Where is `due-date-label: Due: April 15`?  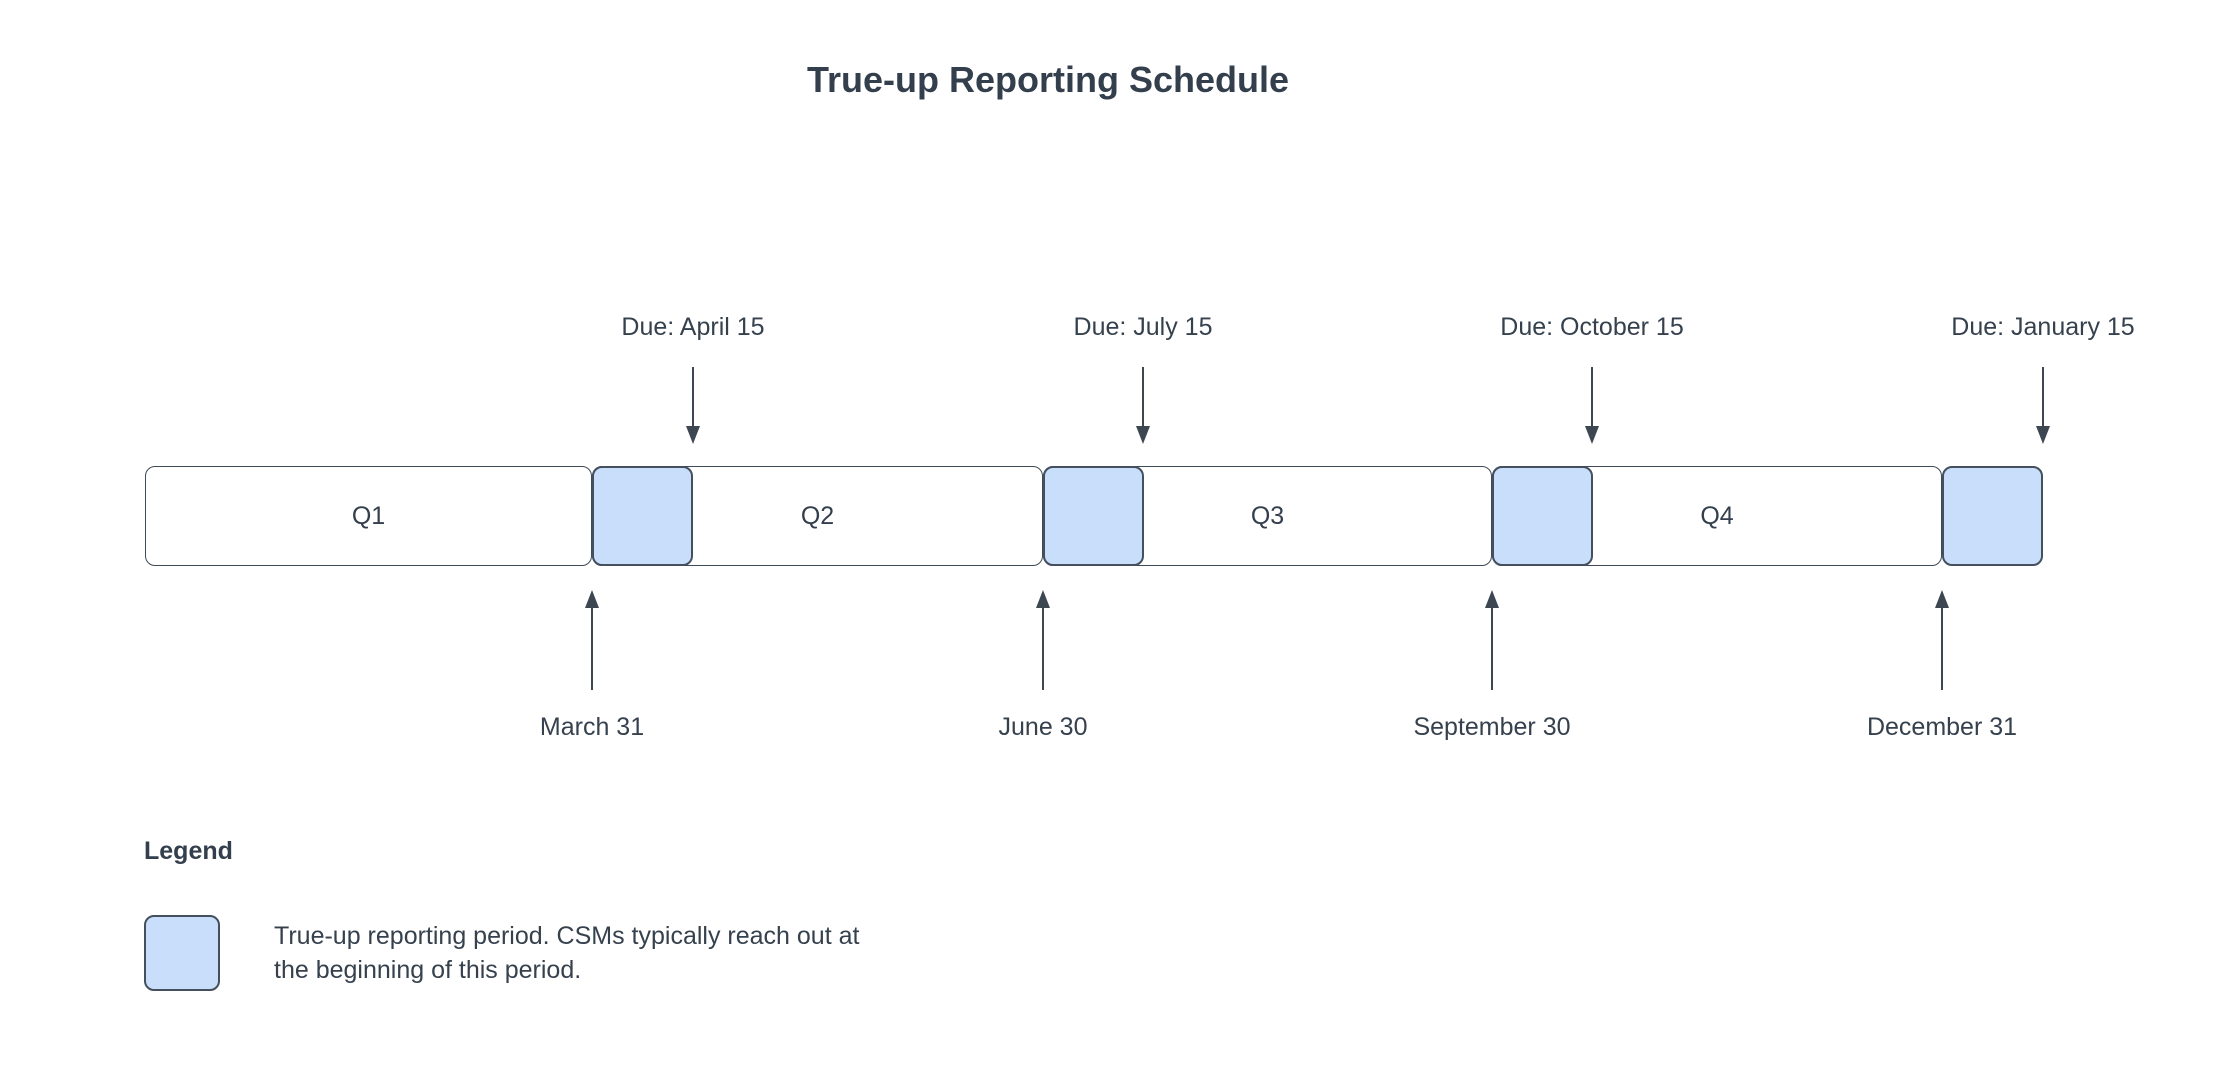
due-date-label: Due: April 15 is located at coordinates (693, 327).